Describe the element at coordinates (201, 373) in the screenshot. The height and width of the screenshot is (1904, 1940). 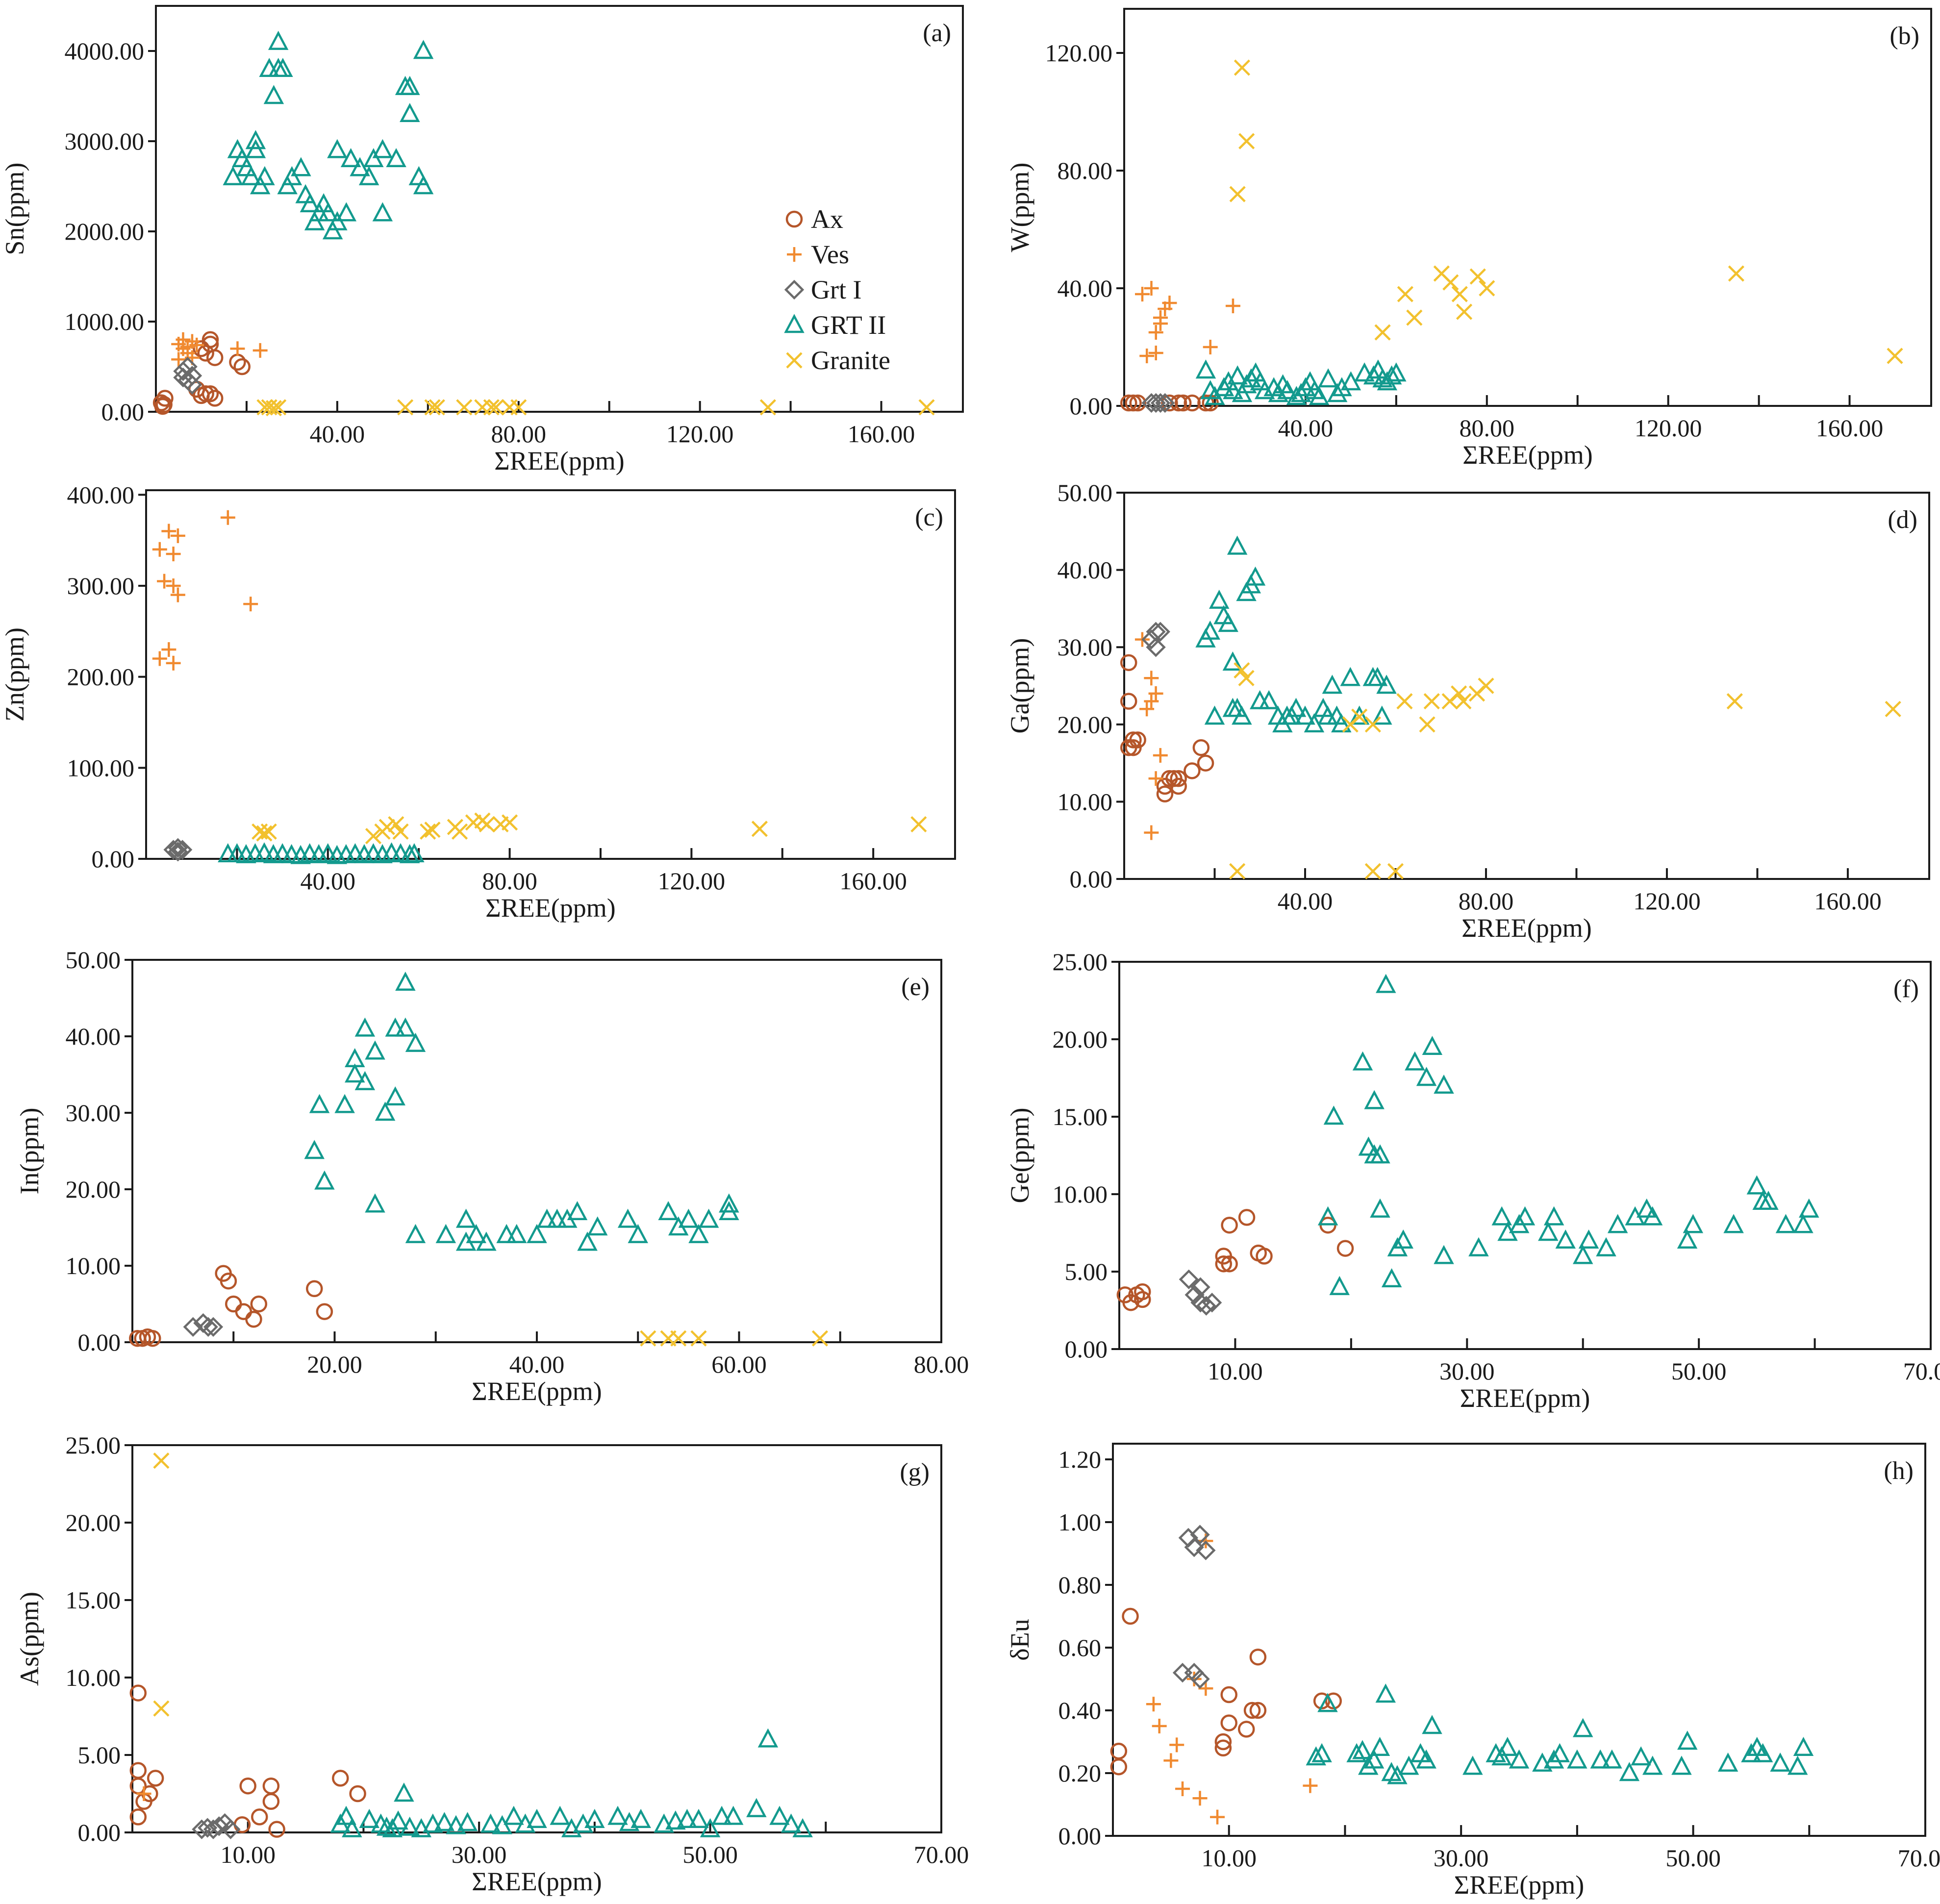
I see `series-ax` at that location.